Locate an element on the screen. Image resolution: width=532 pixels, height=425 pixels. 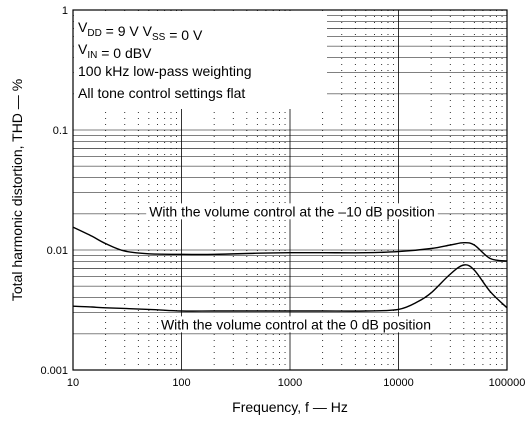
y-tick-label: 1 is located at coordinates (65, 11).